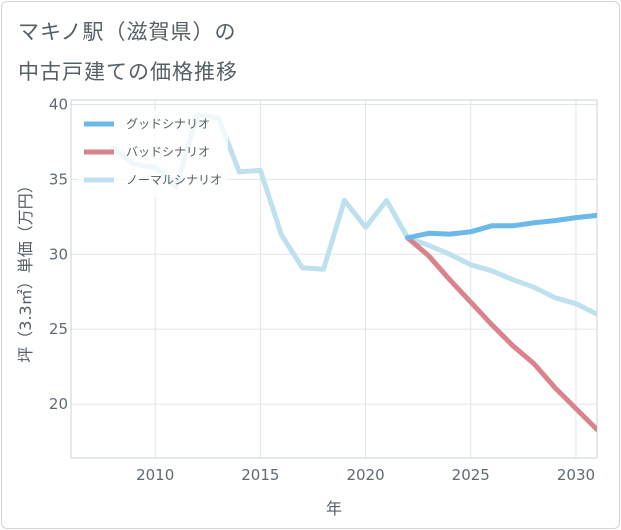  I want to click on y-tick-label: 40, so click(58, 104).